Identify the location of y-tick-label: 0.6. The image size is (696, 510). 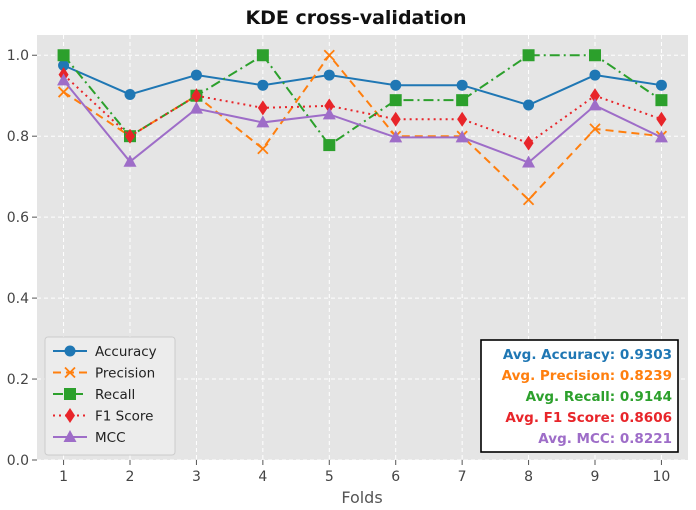
(18, 218).